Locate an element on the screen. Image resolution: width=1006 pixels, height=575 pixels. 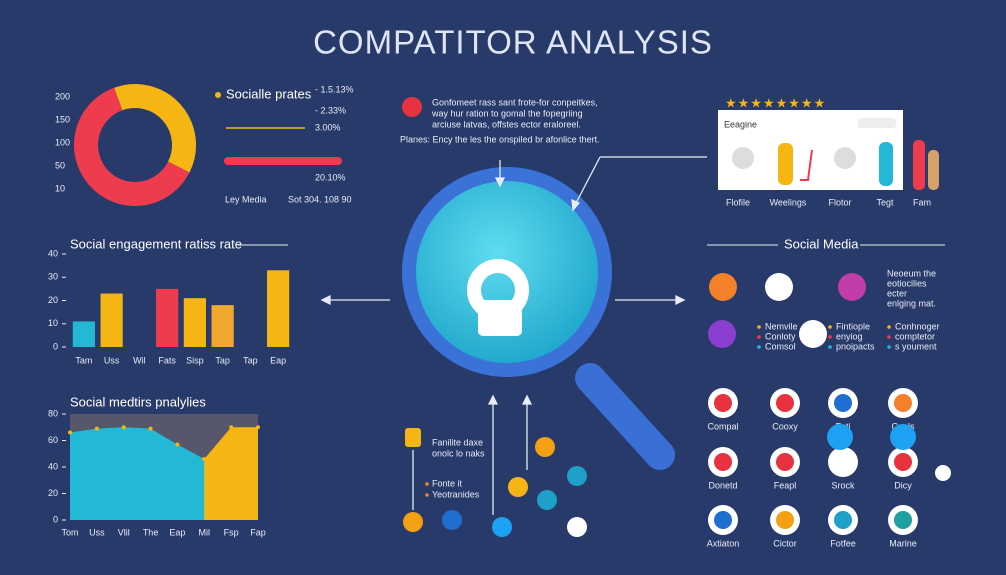
icon is located at coordinates (412, 107).